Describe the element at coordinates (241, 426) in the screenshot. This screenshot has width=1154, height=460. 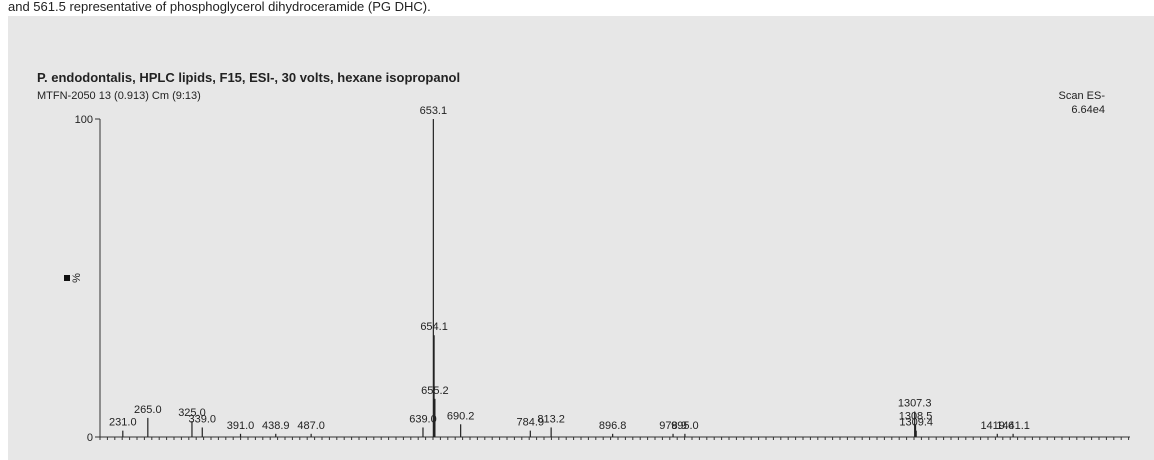
I see `peak-label: 391.0` at that location.